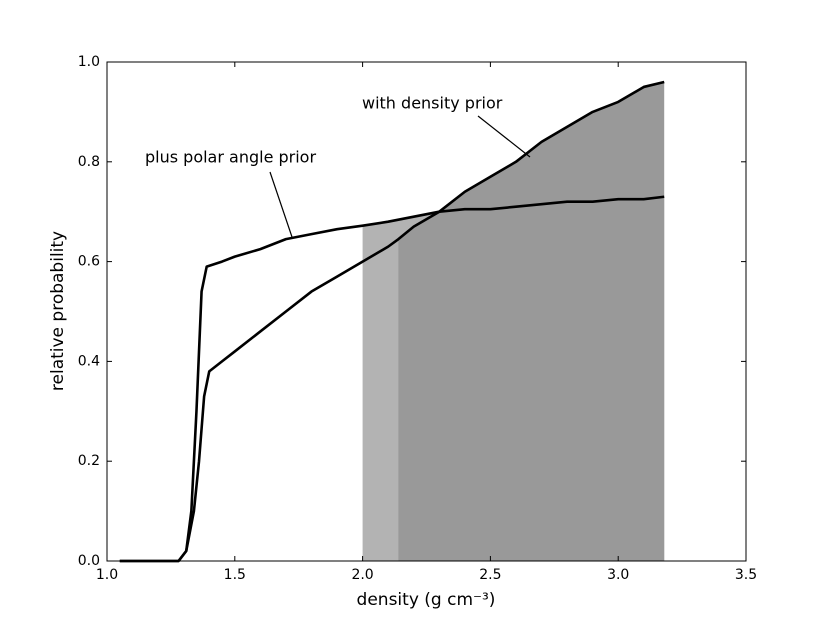  Describe the element at coordinates (426, 600) in the screenshot. I see `x-axis-label: density (g cm⁻³)` at that location.